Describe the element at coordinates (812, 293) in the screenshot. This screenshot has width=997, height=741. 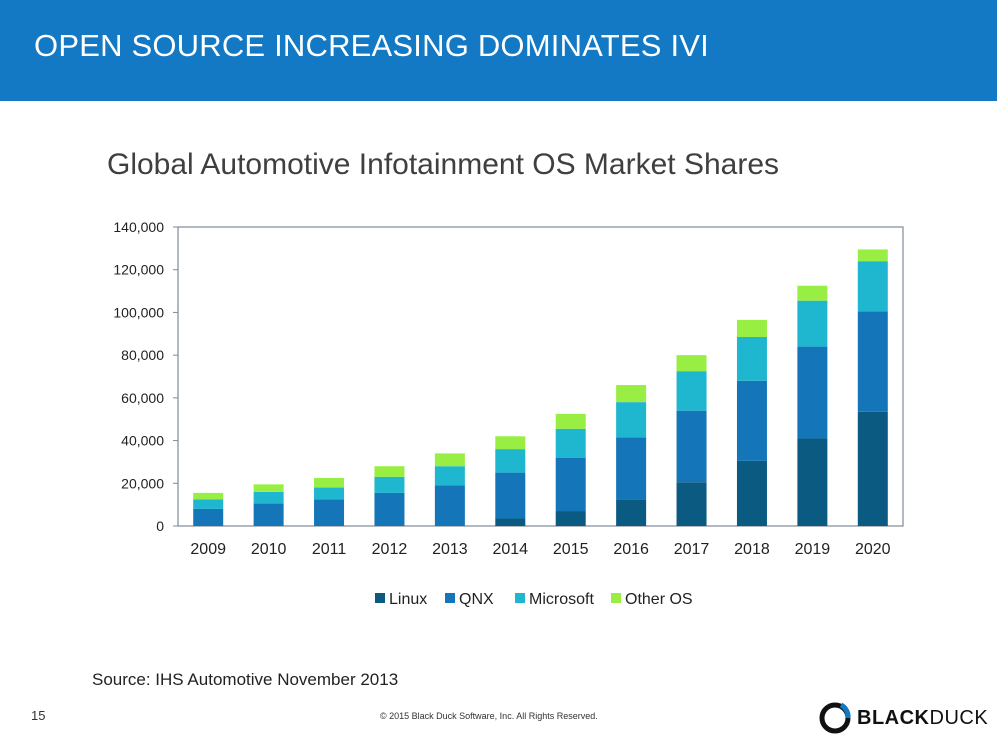
I see `bar-other-os-2019` at that location.